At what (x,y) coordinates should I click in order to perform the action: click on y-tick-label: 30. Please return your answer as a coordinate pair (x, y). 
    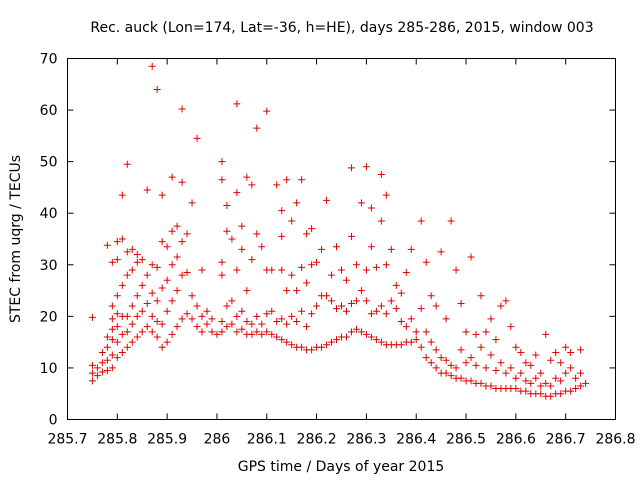
    Looking at the image, I should click on (49, 266).